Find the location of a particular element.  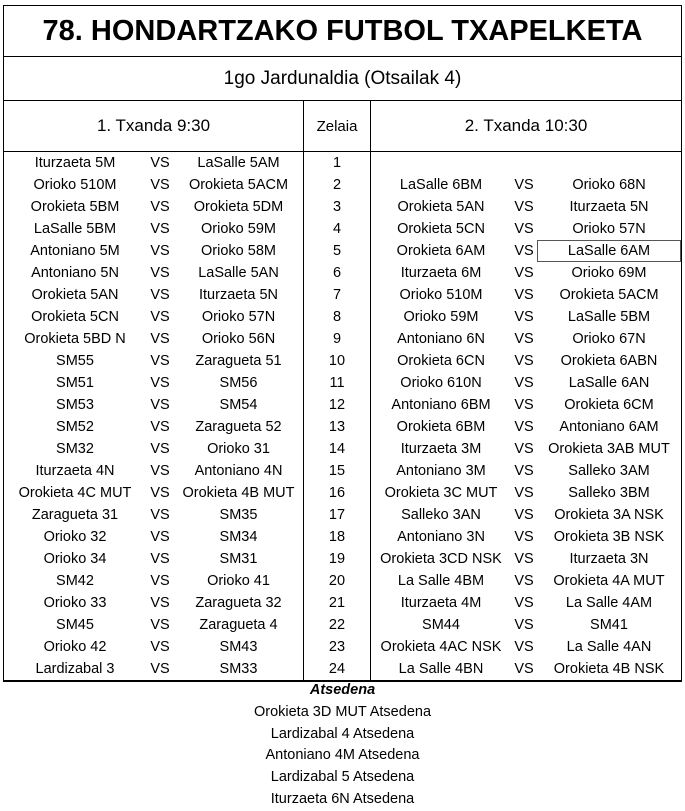

home-team-2: Orioko 610N is located at coordinates (441, 383).